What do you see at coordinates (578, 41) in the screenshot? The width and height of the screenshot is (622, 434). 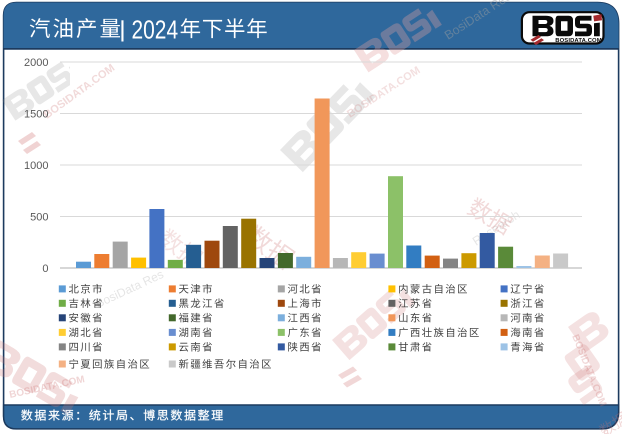 I see `svg-text: BOSIDATA.COM` at bounding box center [578, 41].